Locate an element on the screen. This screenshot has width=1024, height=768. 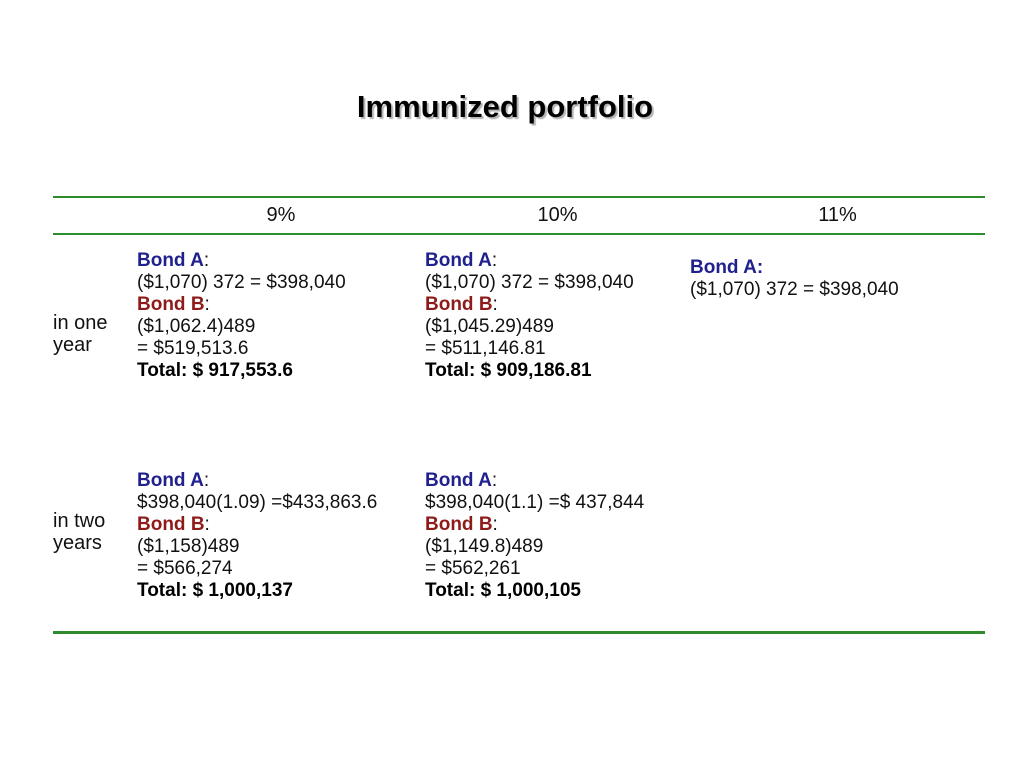
cell-one-year-11-percent: Bond A: ($1,070) 372 = $398,040 is located at coordinates (837, 346).